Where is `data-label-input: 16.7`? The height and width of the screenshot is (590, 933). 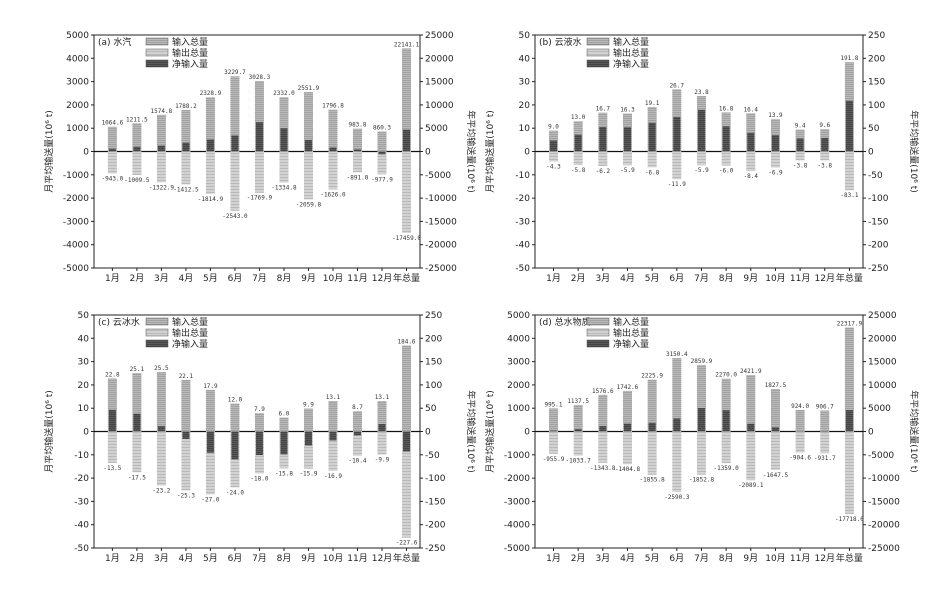
data-label-input: 16.7 is located at coordinates (603, 109).